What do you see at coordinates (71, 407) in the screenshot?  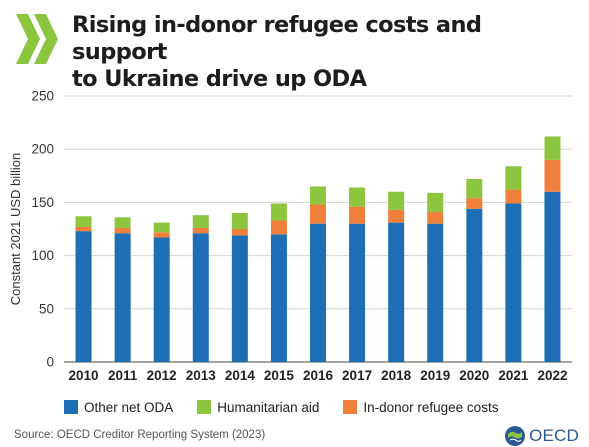 I see `legend-swatch-other-net-oda` at bounding box center [71, 407].